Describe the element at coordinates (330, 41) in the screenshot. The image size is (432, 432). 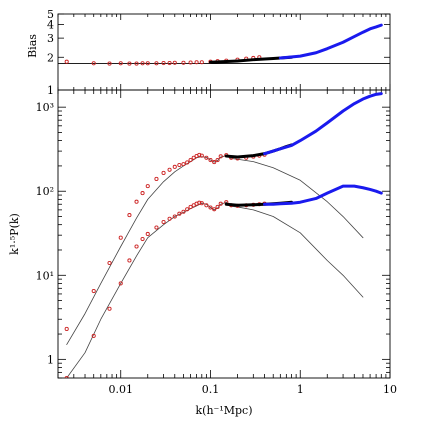
I see `top-series-3-line` at that location.